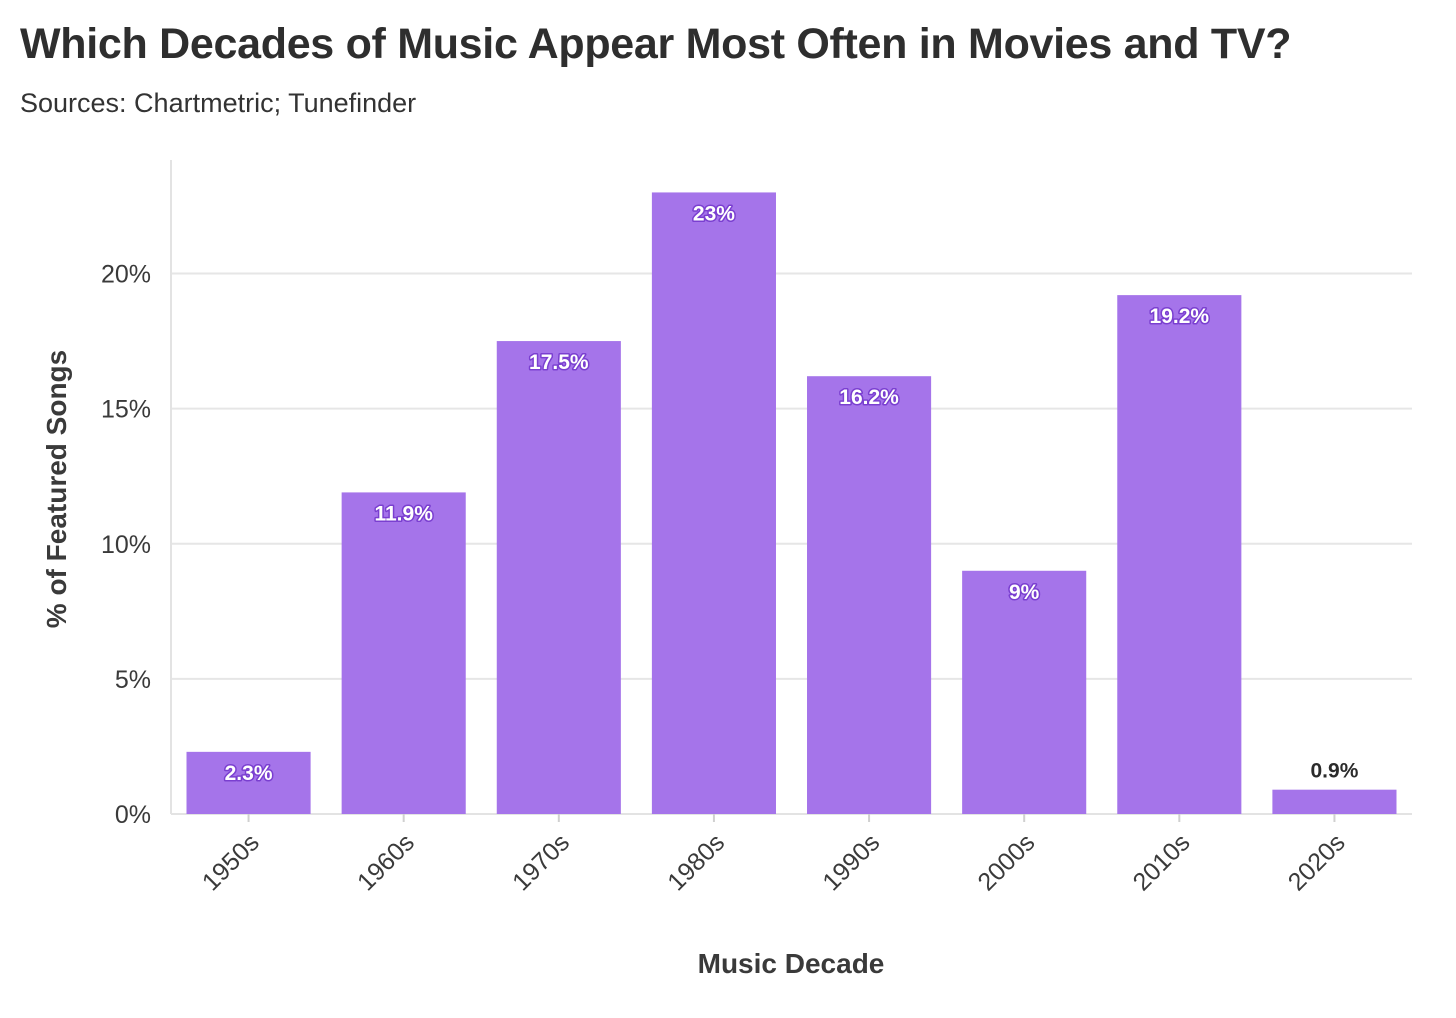  I want to click on y-tick-label: 15%, so click(126, 410).